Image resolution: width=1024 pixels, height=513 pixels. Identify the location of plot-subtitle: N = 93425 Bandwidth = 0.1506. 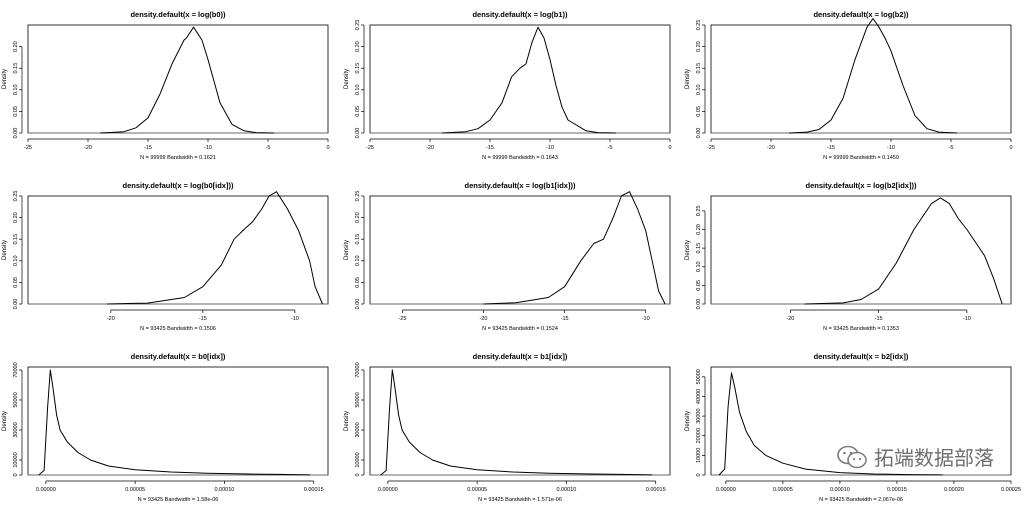
(178, 329).